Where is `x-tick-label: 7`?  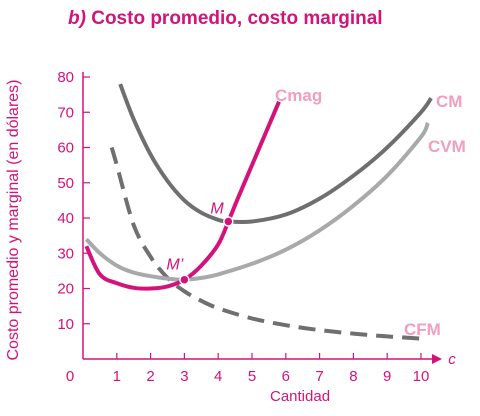 x-tick-label: 7 is located at coordinates (319, 376).